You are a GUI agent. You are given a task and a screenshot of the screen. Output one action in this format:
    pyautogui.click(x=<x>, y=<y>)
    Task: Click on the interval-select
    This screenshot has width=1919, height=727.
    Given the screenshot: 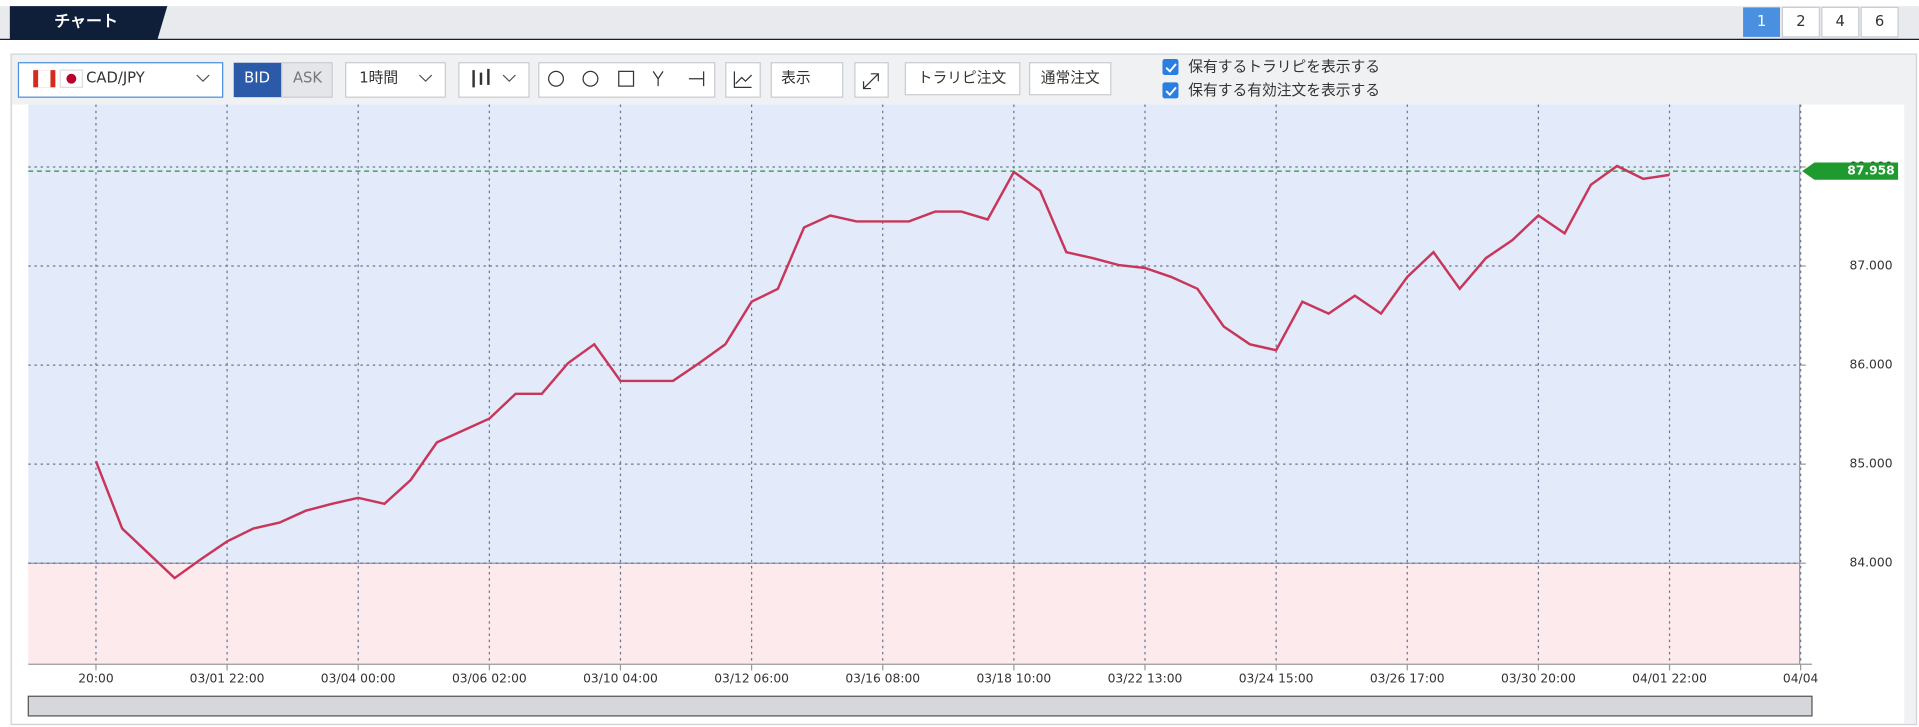 What is the action you would take?
    pyautogui.click(x=395, y=80)
    